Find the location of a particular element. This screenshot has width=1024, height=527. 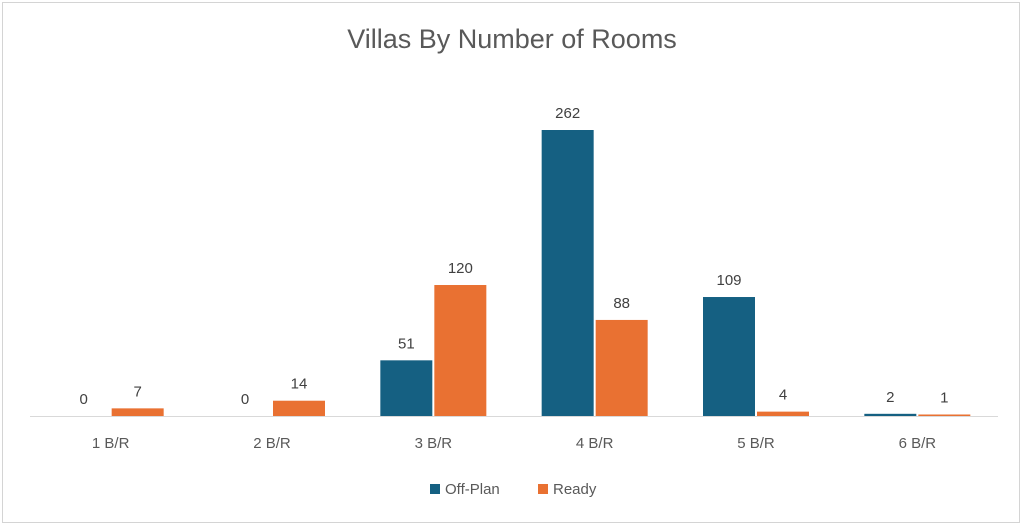

data-label-ready-2: 14 is located at coordinates (299, 384).